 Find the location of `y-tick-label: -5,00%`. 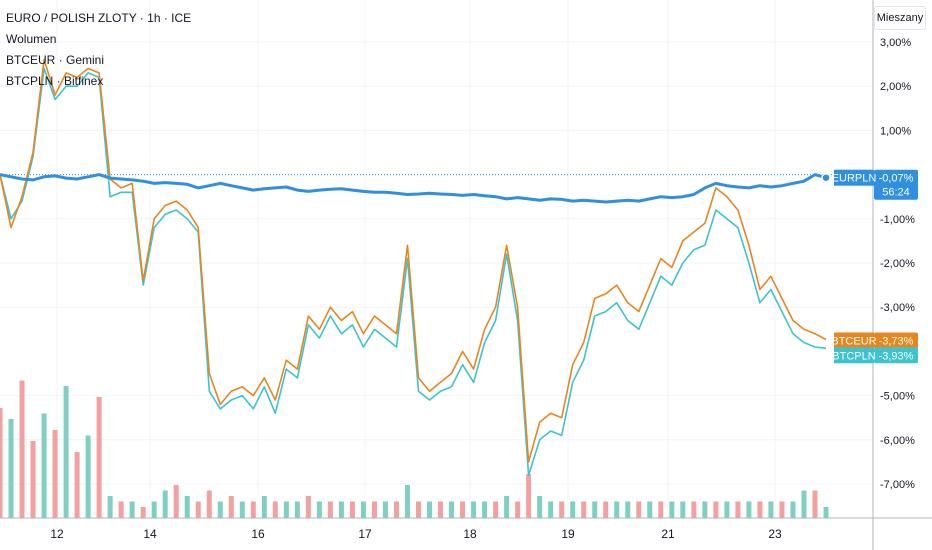

y-tick-label: -5,00% is located at coordinates (897, 397).